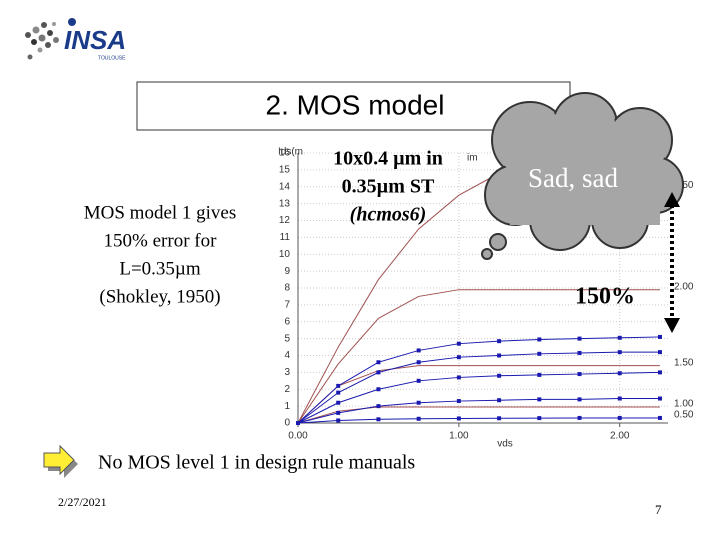 The height and width of the screenshot is (540, 720). Describe the element at coordinates (472, 158) in the screenshot. I see `top-fragment: im` at that location.